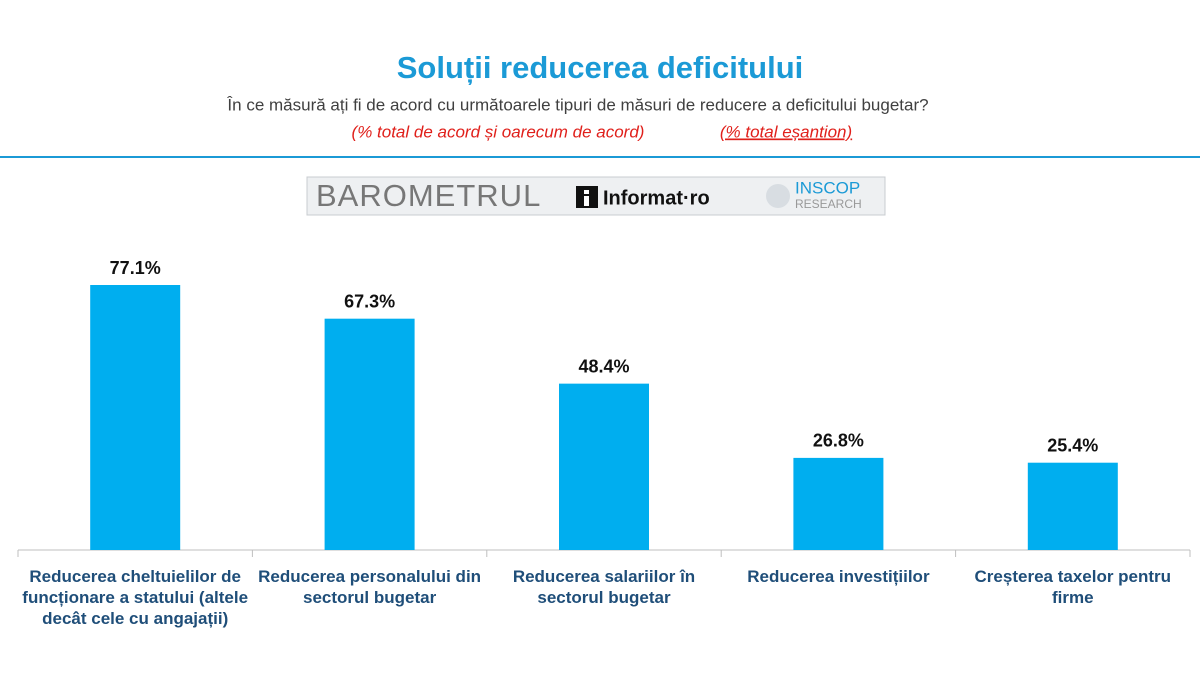  Describe the element at coordinates (786, 131) in the screenshot. I see `note-sample: (% total eșantion)` at that location.